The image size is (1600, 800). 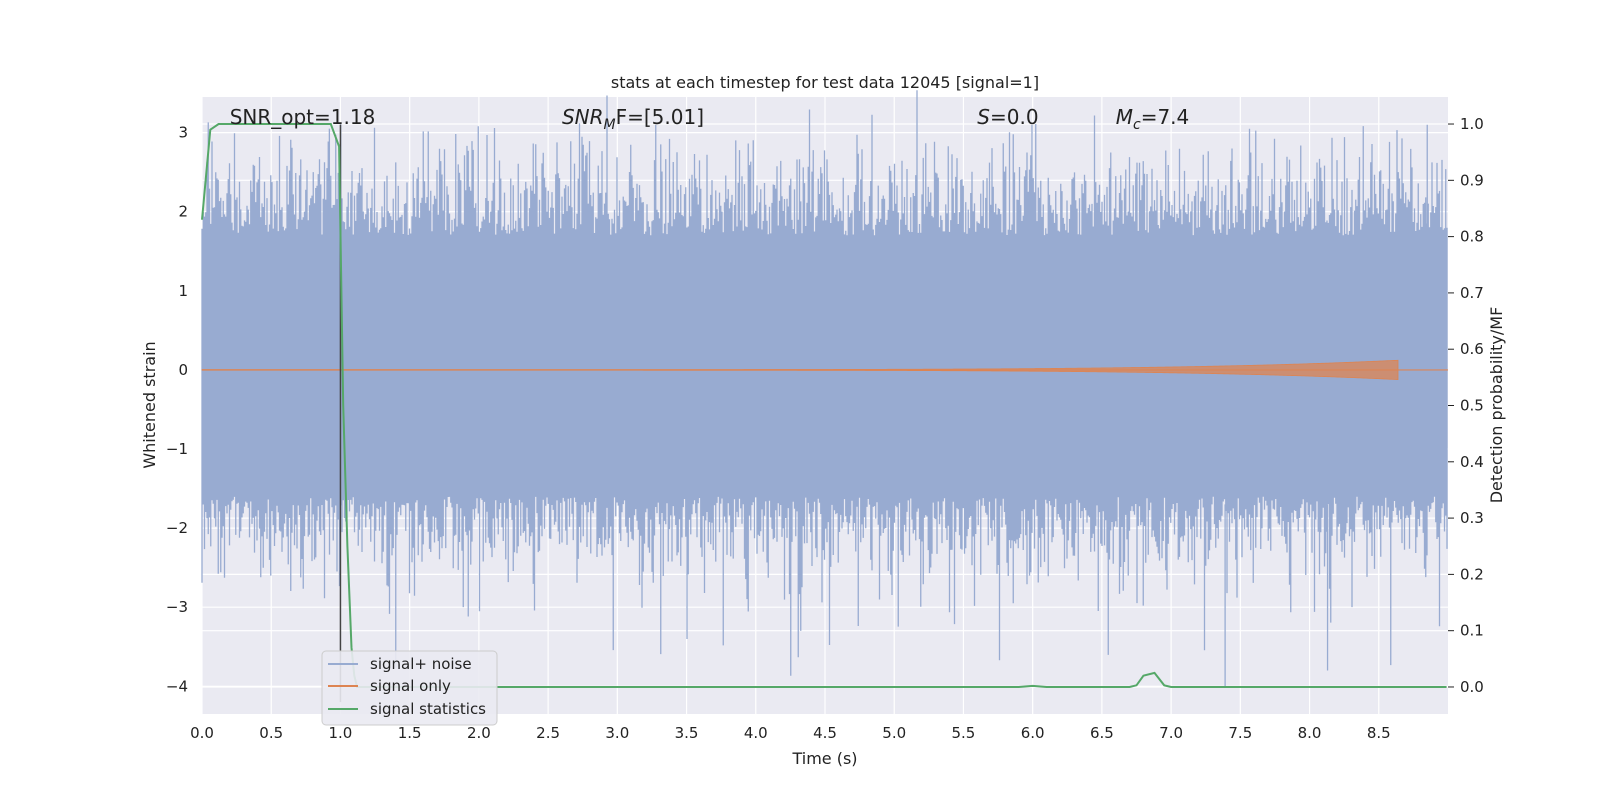 What do you see at coordinates (1310, 733) in the screenshot?
I see `x-tick-label: 8.0` at bounding box center [1310, 733].